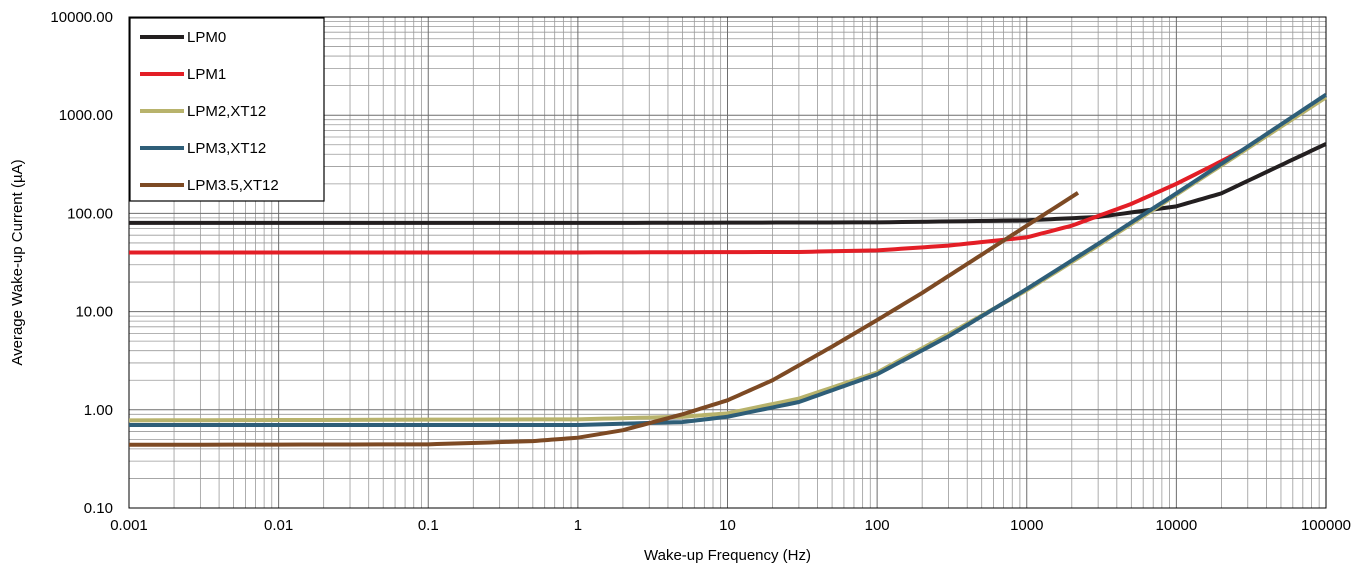 The width and height of the screenshot is (1370, 571). What do you see at coordinates (428, 525) in the screenshot?
I see `x-tick-label: 0.1` at bounding box center [428, 525].